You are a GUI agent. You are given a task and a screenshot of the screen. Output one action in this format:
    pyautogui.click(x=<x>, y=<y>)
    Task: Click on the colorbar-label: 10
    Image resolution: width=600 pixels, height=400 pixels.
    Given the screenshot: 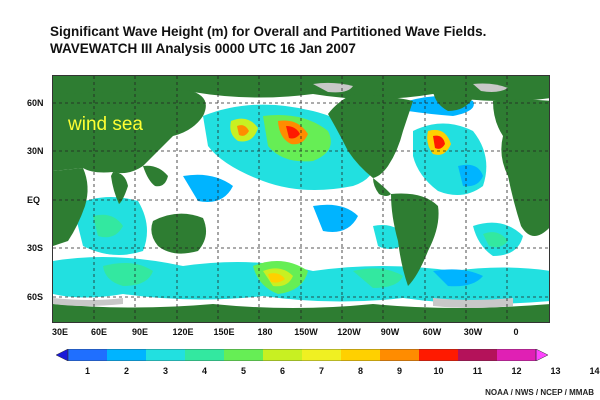 What is the action you would take?
    pyautogui.click(x=438, y=371)
    